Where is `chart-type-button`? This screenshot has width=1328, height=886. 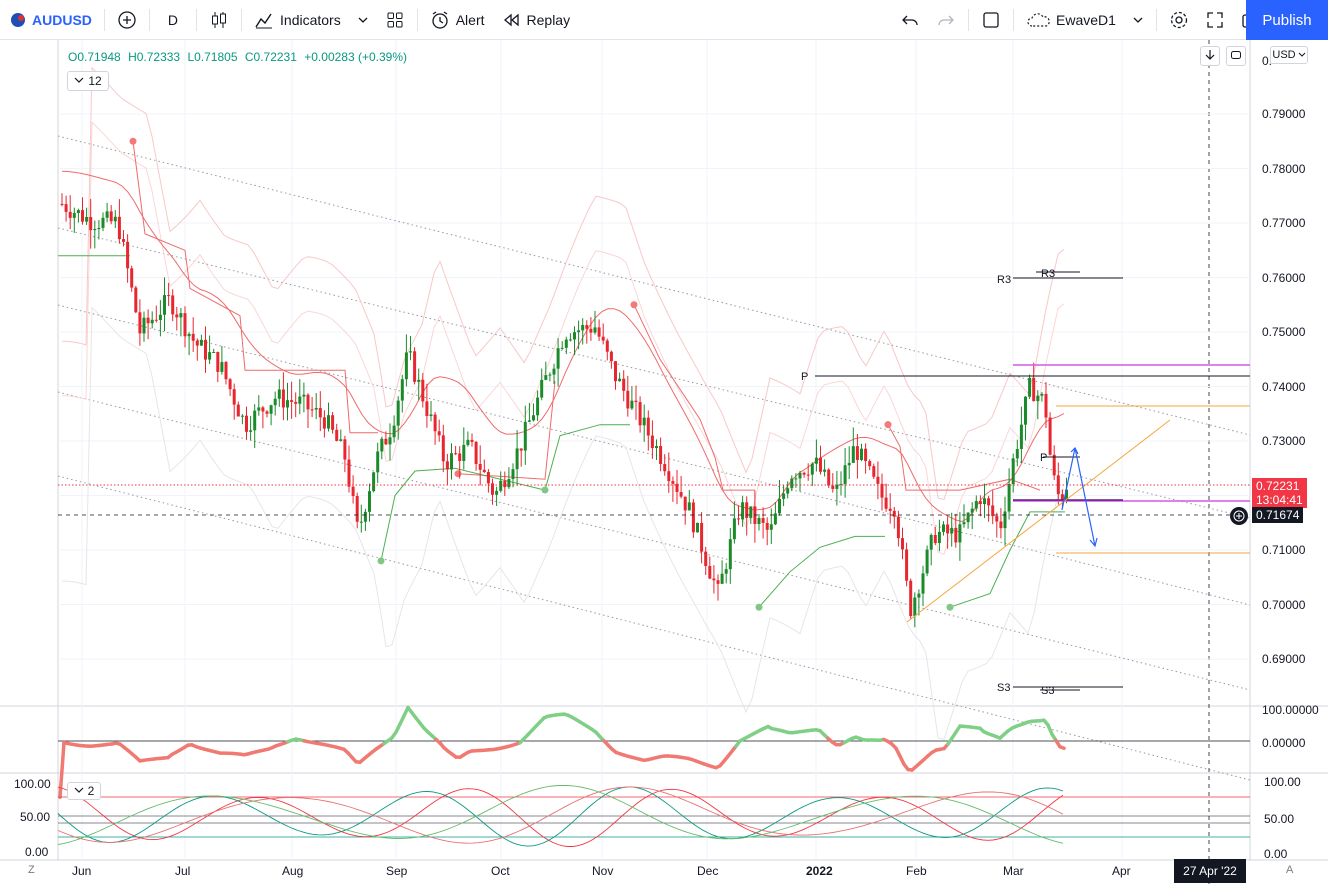 chart-type-button is located at coordinates (219, 20).